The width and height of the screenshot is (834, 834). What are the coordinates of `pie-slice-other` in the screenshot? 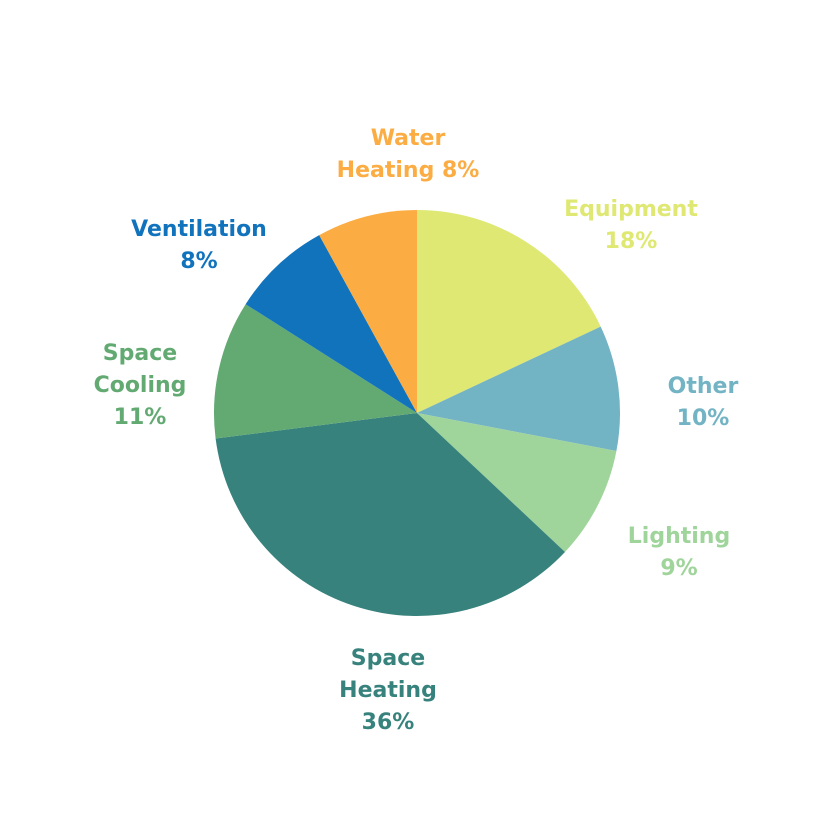 It's located at (518, 389).